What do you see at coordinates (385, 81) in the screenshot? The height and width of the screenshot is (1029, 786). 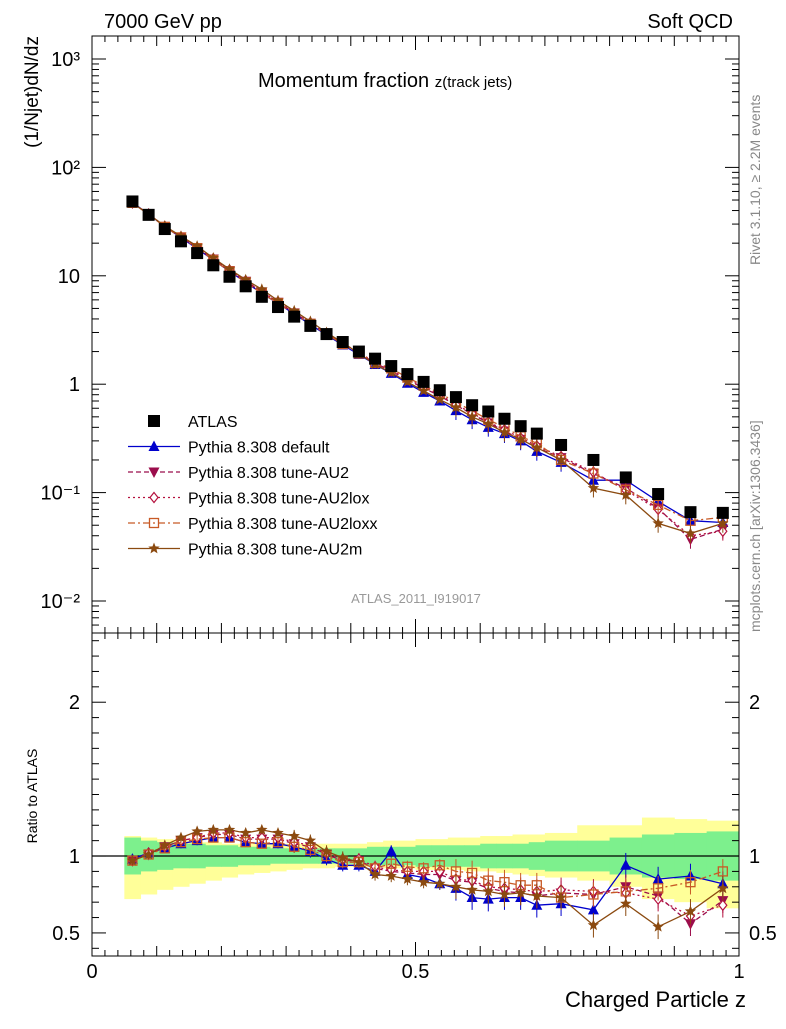 I see `main-title: Momentum fraction z(track jets)` at bounding box center [385, 81].